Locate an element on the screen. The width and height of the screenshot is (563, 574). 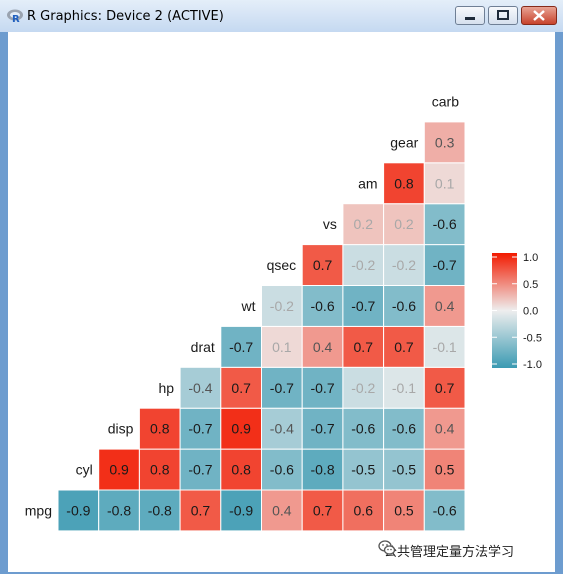
heatmap-cell-disp-qsec is located at coordinates (282, 428).